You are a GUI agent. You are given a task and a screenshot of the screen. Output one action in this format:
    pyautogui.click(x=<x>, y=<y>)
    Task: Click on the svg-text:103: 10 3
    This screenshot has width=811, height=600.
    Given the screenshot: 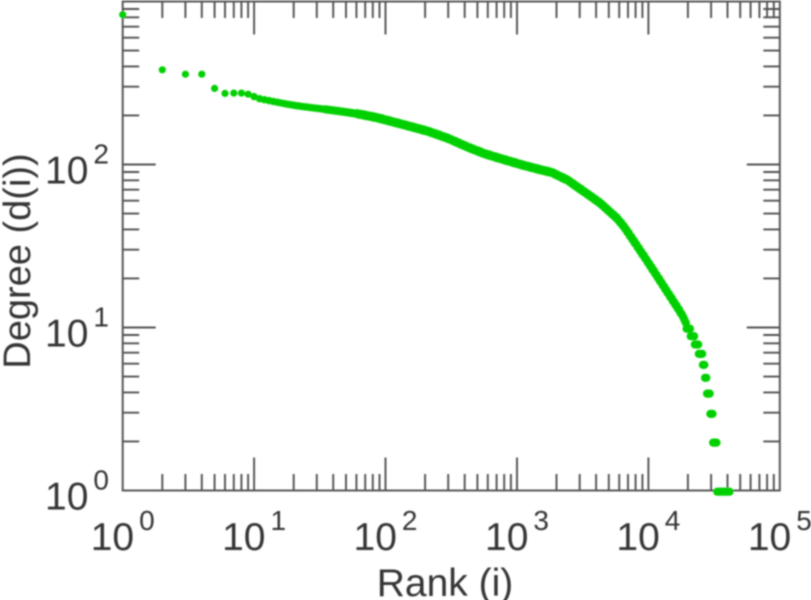 What is the action you would take?
    pyautogui.click(x=517, y=532)
    